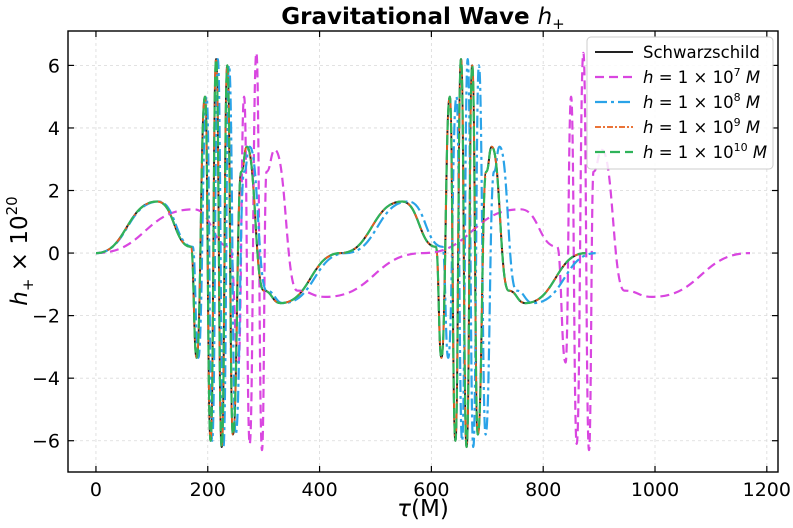 Image resolution: width=793 pixels, height=528 pixels. Describe the element at coordinates (558, 24) in the screenshot. I see `chart-title-math-sub: +` at that location.